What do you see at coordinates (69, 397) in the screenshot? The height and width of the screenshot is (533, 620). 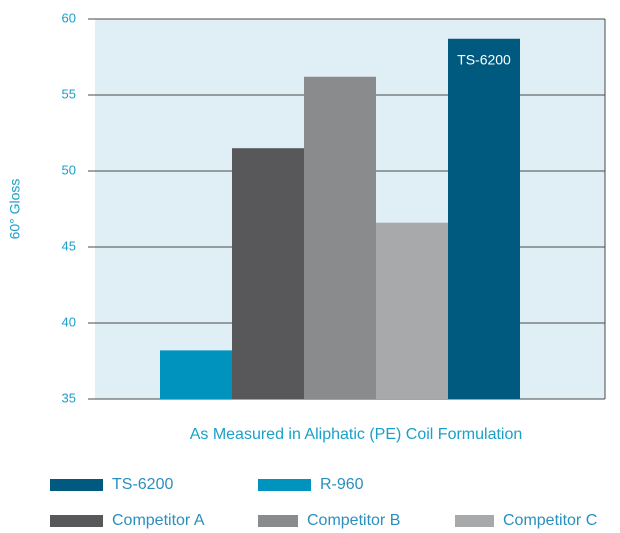 I see `y-tick-label: 35` at bounding box center [69, 397].